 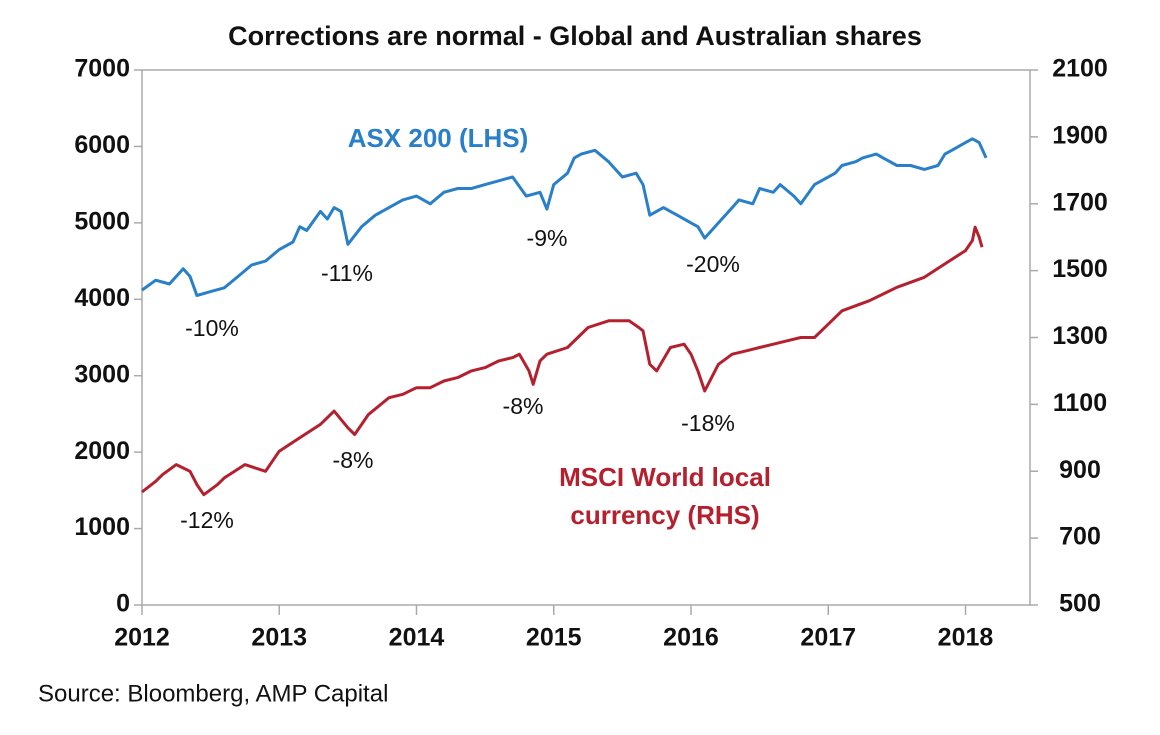 I want to click on y-tick-label: 1000, so click(x=102, y=527).